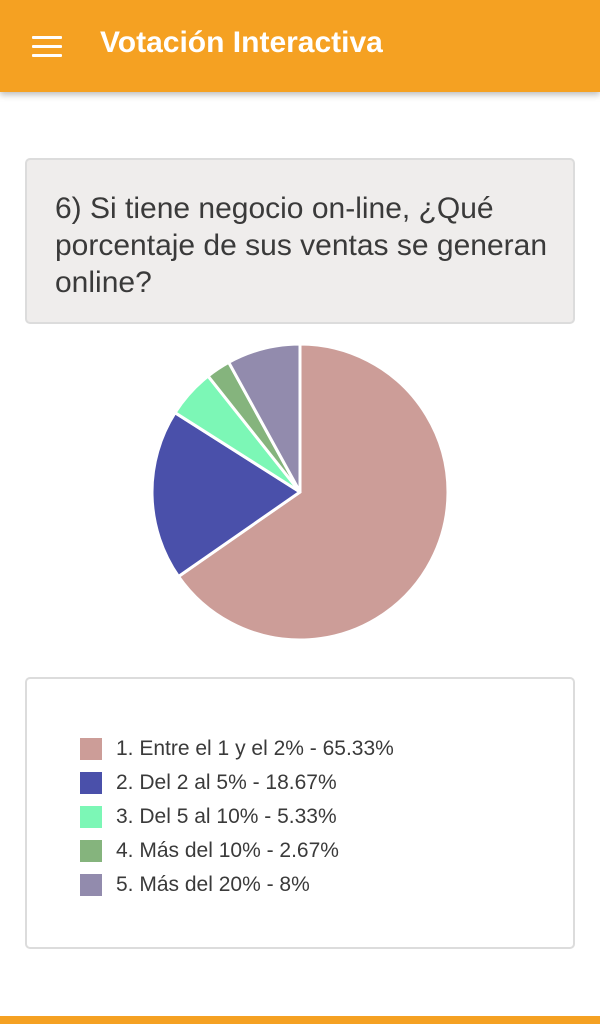 The image size is (600, 1024). I want to click on legend-label: 5. Más del 20% - 8%, so click(213, 884).